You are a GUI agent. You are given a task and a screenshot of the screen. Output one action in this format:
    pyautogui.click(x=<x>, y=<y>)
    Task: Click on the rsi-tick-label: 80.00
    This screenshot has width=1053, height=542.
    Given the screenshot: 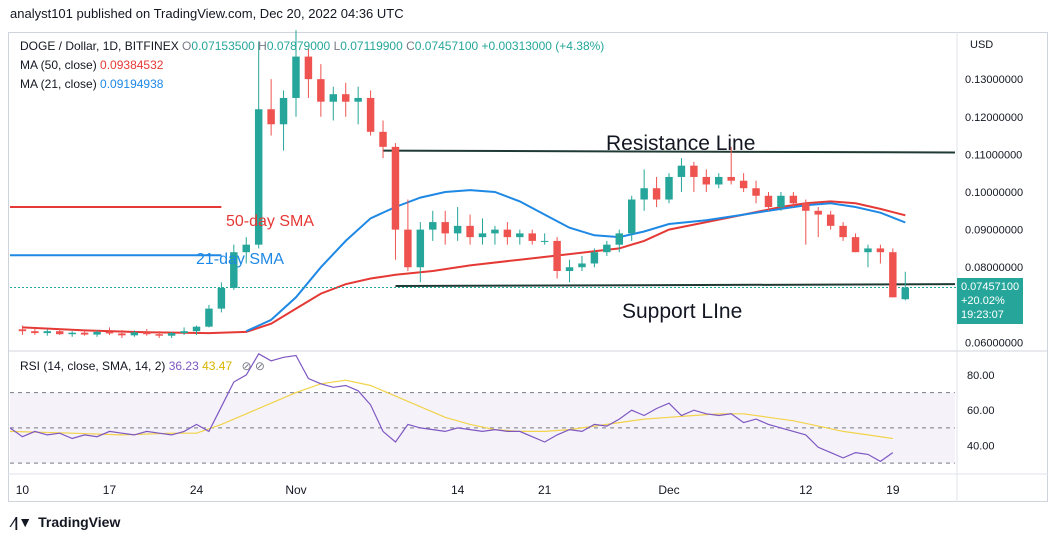 What is the action you would take?
    pyautogui.click(x=981, y=376)
    